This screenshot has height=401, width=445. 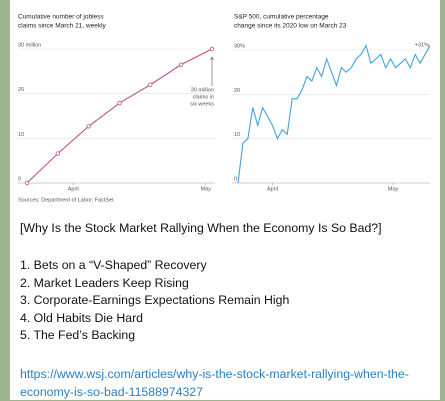 What do you see at coordinates (202, 104) in the screenshot?
I see `annotation: six weeks` at bounding box center [202, 104].